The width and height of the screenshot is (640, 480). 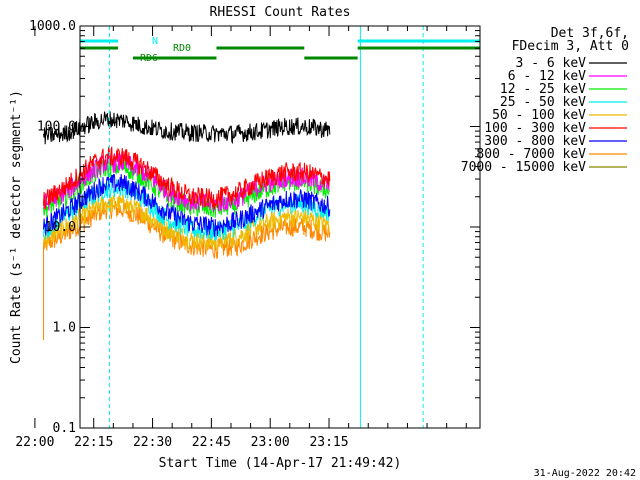 I want to click on flag-label-rd6: RD6, so click(x=149, y=58).